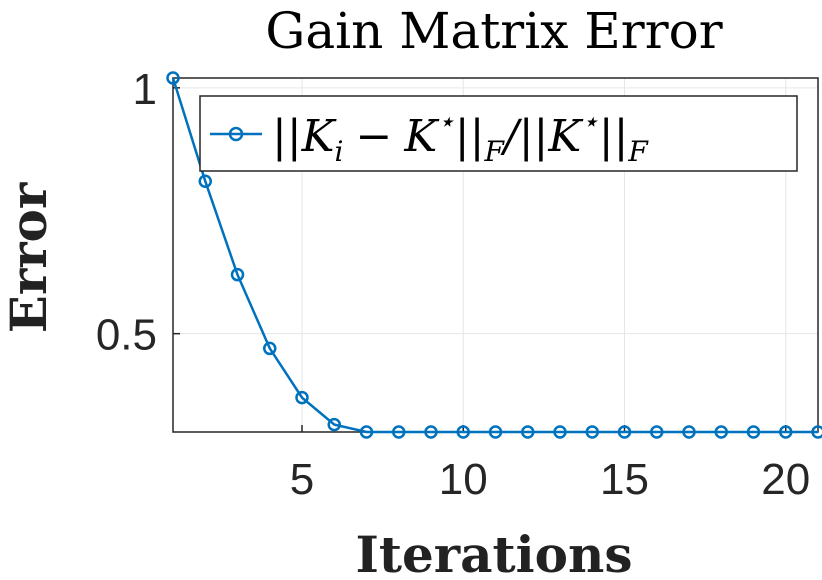 The height and width of the screenshot is (580, 822). Describe the element at coordinates (446, 121) in the screenshot. I see `legend-star: ⋆` at that location.